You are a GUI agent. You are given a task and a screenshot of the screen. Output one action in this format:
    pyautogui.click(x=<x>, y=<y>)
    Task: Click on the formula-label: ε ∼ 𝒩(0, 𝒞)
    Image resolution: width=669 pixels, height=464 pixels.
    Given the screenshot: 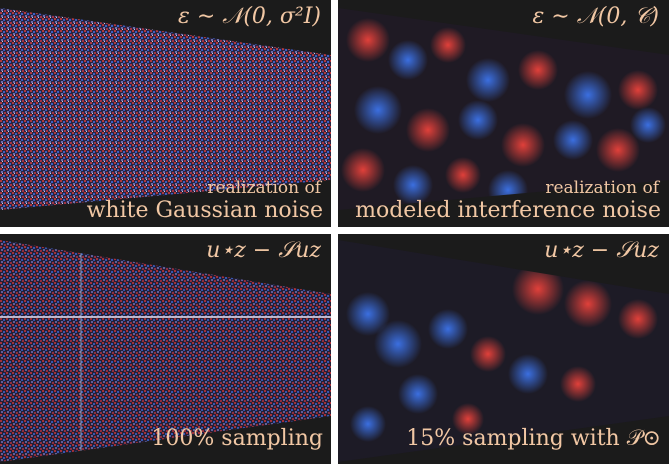 What is the action you would take?
    pyautogui.click(x=596, y=16)
    